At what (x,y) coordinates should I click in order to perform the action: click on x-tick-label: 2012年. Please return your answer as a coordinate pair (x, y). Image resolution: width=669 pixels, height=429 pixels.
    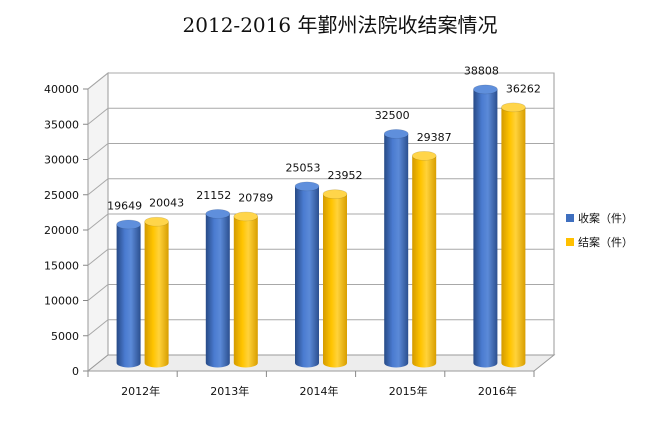
    Looking at the image, I should click on (140, 391).